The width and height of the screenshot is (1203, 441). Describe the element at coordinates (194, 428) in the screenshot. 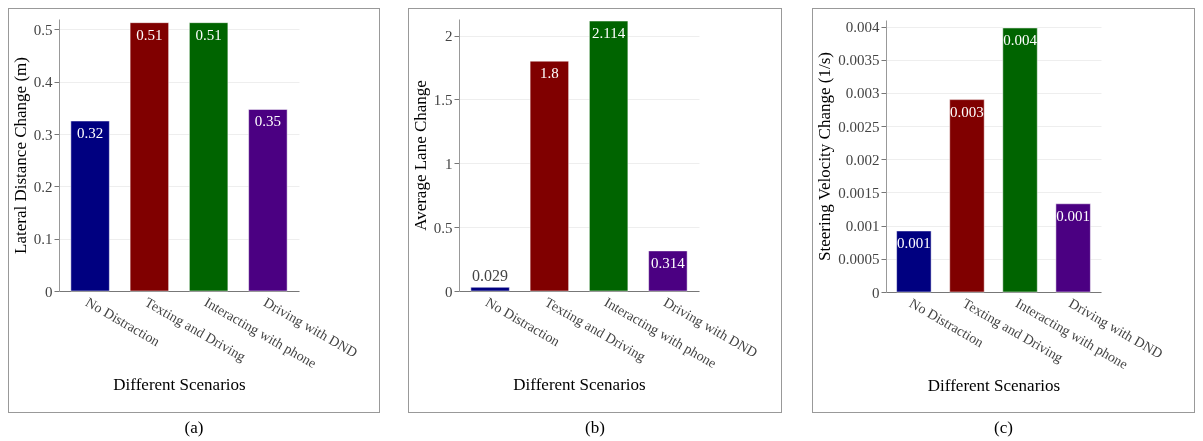

I see `text: (a)` at that location.